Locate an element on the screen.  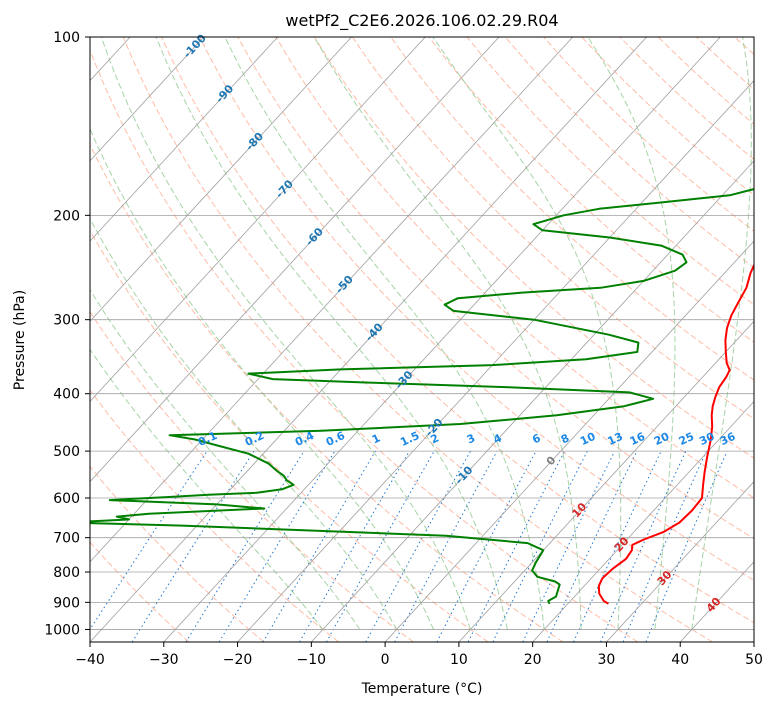
mixing-ratio-label: 8 is located at coordinates (565, 438).